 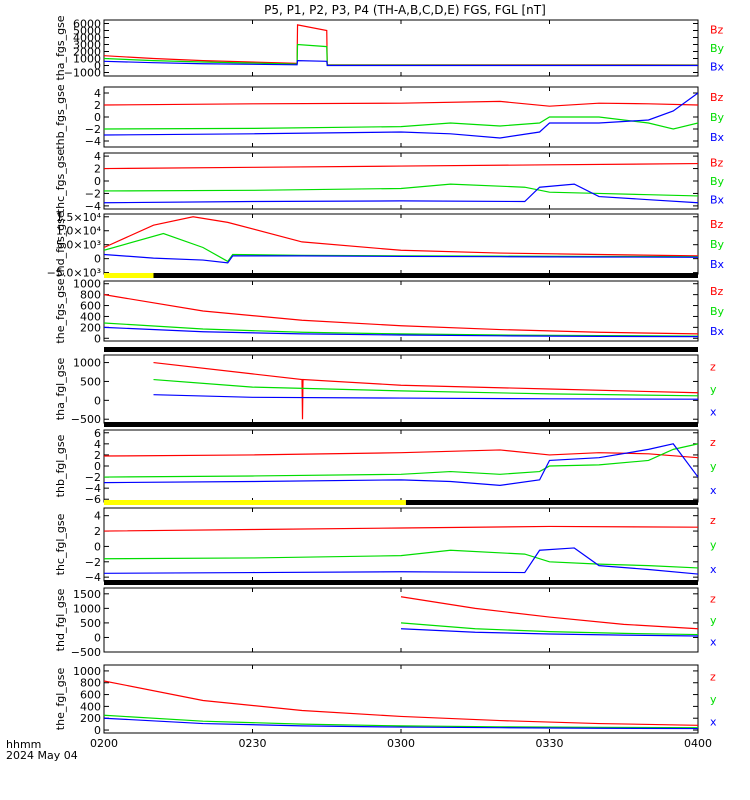 I want to click on y-tick-label: −1000, so click(x=82, y=73).